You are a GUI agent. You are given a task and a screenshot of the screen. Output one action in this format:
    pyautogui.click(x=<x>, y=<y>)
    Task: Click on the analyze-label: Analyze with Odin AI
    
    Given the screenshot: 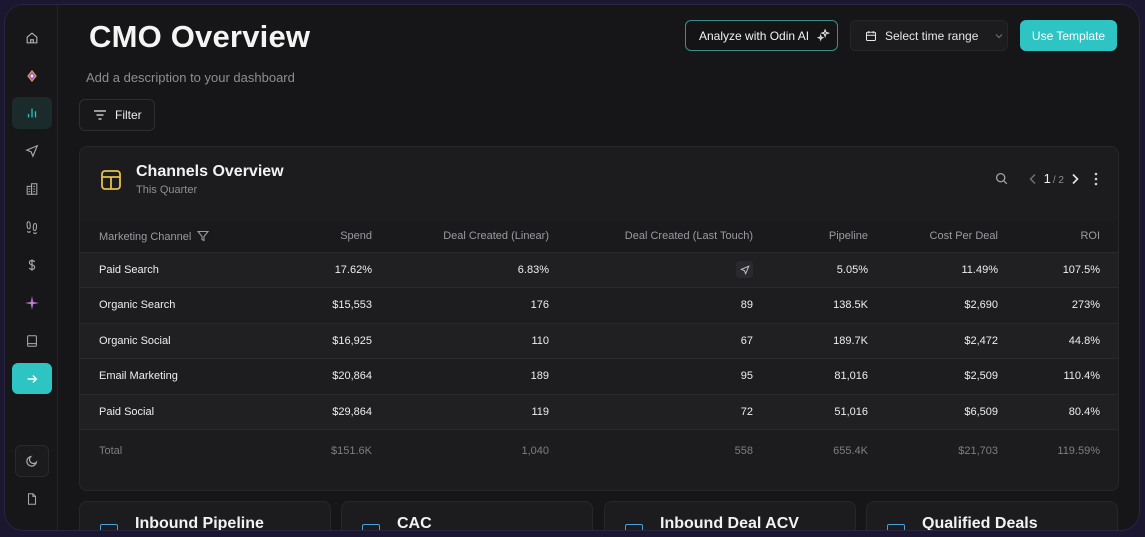 What is the action you would take?
    pyautogui.click(x=754, y=35)
    